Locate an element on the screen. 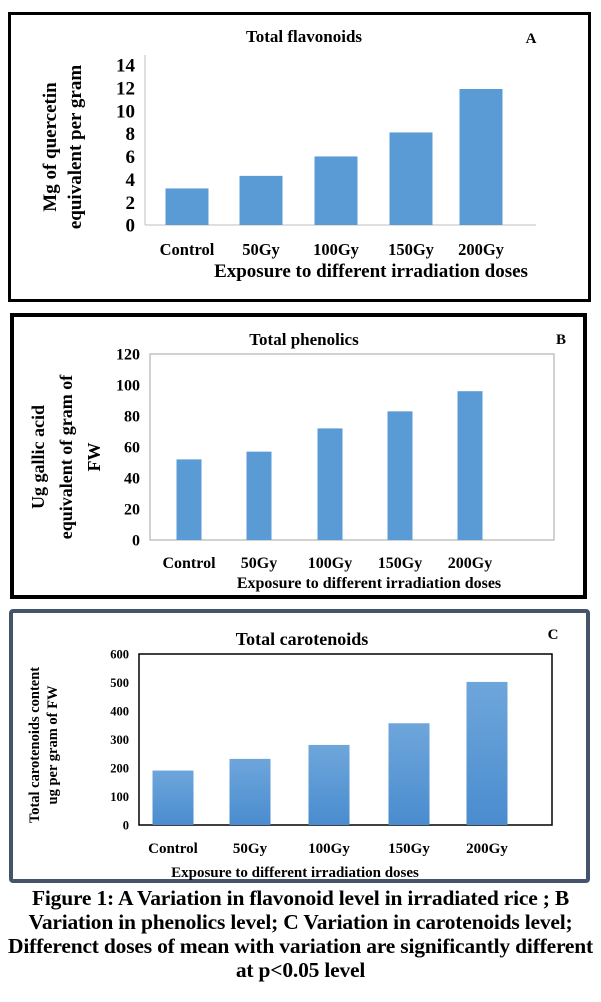 Image resolution: width=601 pixels, height=1002 pixels. y-tick-label: 6 is located at coordinates (131, 157).